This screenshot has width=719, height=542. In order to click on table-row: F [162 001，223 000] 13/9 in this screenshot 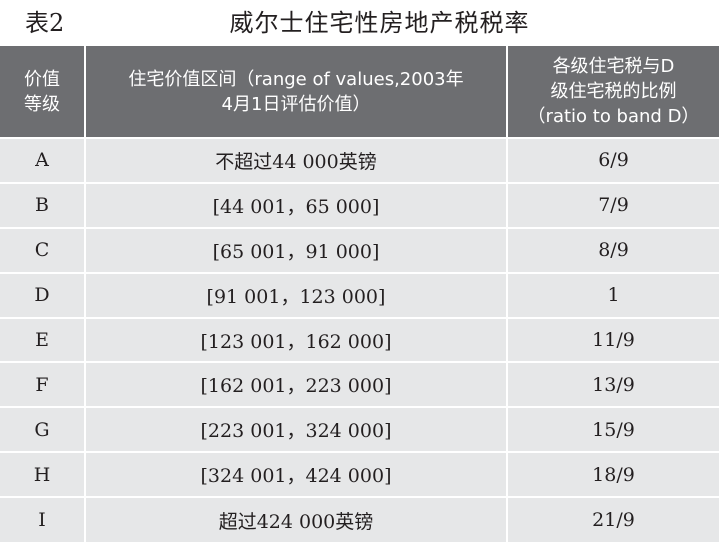, I will do `click(359, 384)`.